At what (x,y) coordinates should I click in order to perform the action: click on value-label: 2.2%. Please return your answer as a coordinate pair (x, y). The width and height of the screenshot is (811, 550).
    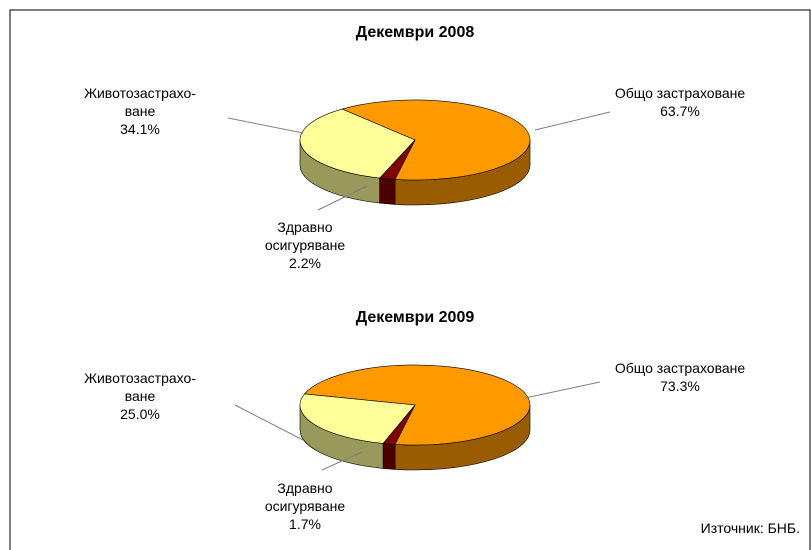
    Looking at the image, I should click on (305, 263).